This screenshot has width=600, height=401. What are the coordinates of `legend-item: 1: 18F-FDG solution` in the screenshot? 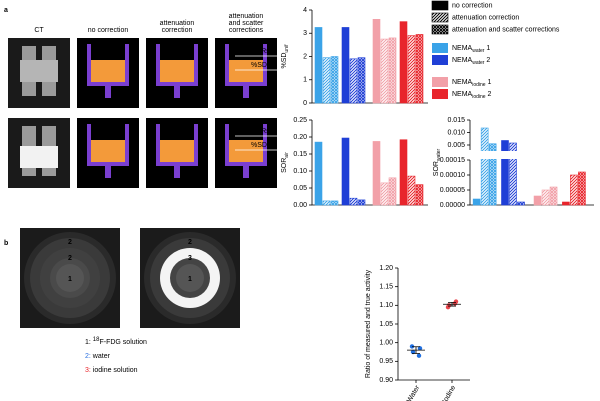 It's located at (116, 341).